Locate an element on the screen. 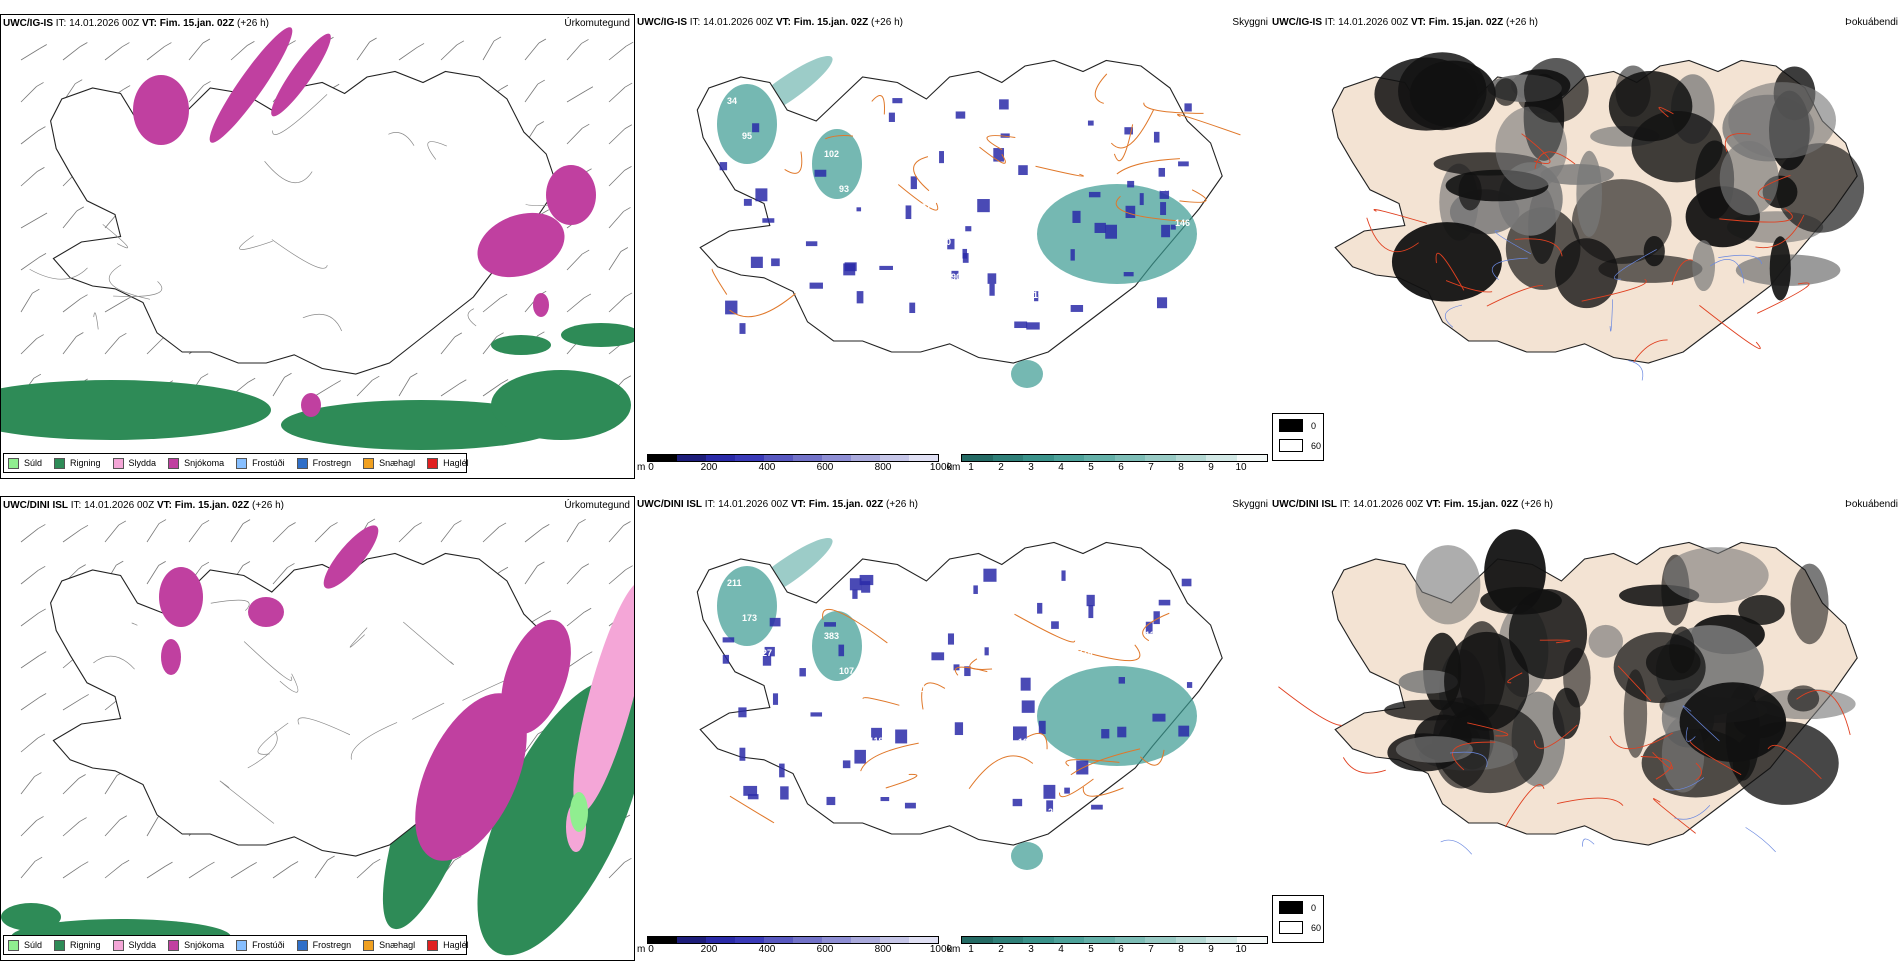 The height and width of the screenshot is (961, 1900). precip-legend-item: Snjókoma is located at coordinates (196, 463).